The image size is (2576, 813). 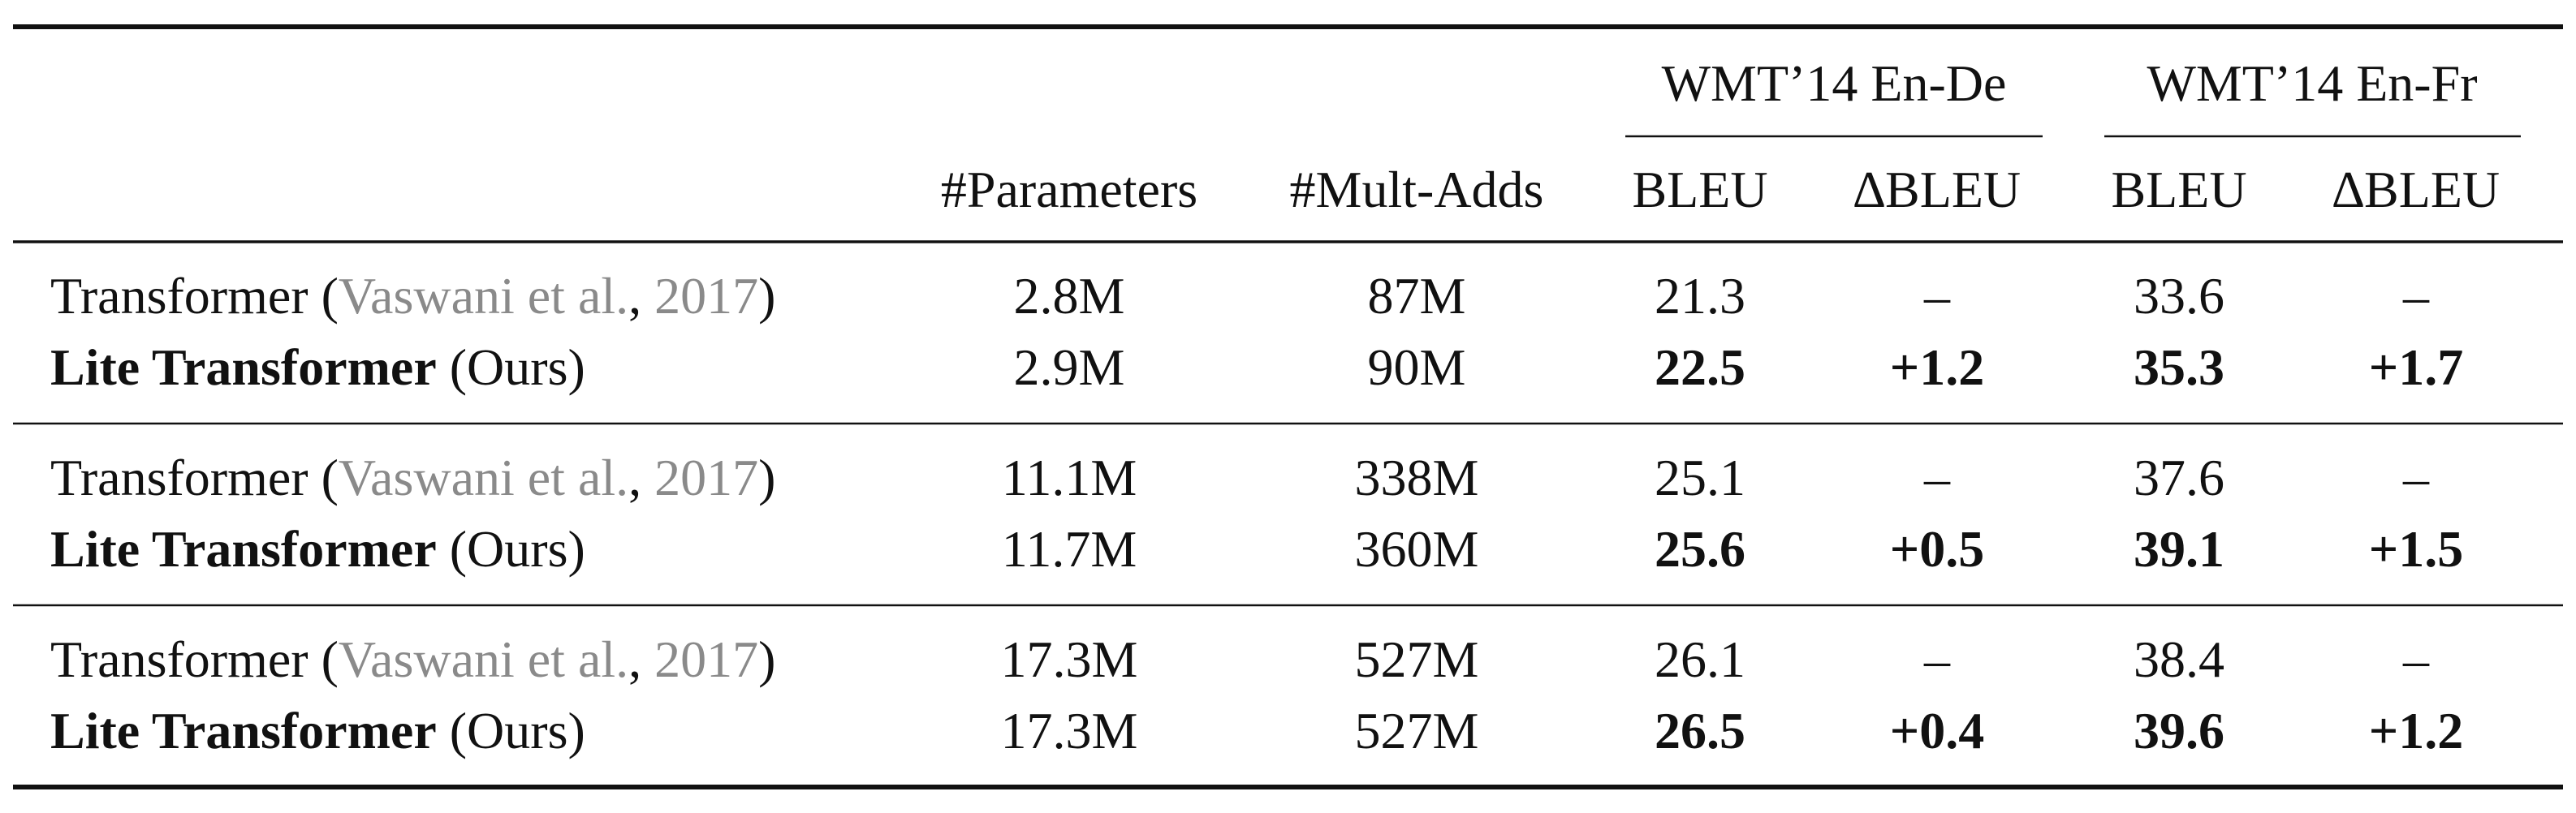 What do you see at coordinates (2179, 549) in the screenshot?
I see `cell-bleu-en-fr: 39.1` at bounding box center [2179, 549].